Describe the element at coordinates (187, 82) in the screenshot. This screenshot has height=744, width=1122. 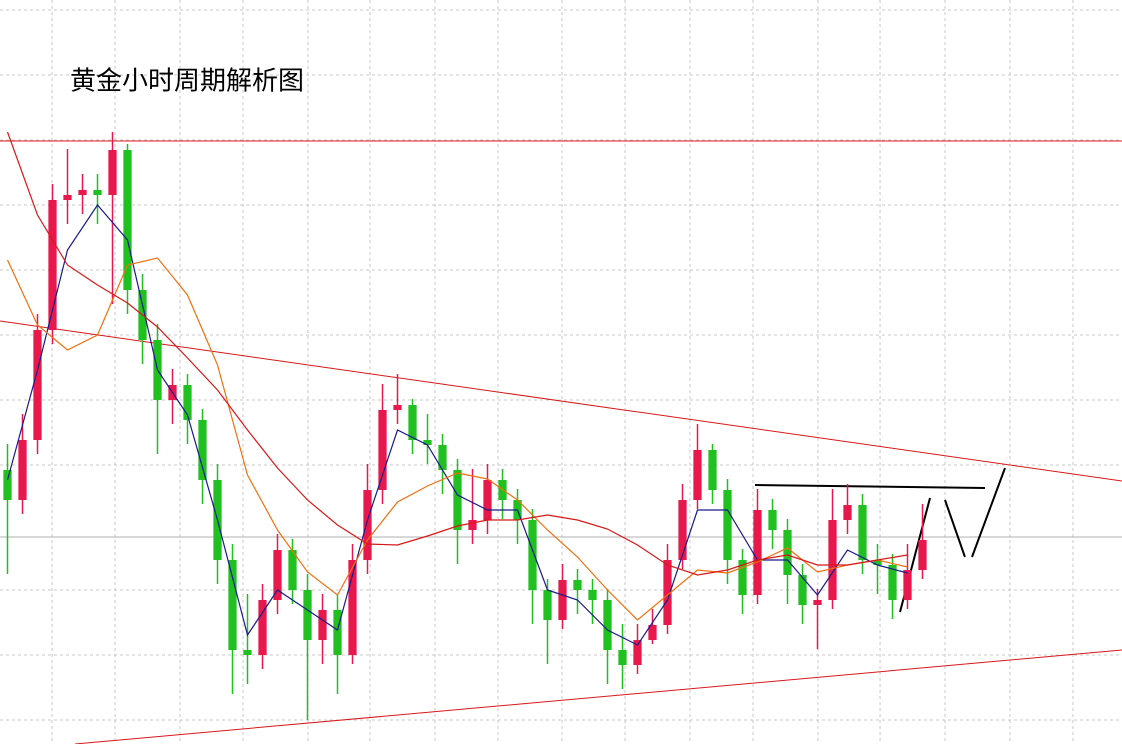
I see `chart-title: 黄金小时周期解析图` at that location.